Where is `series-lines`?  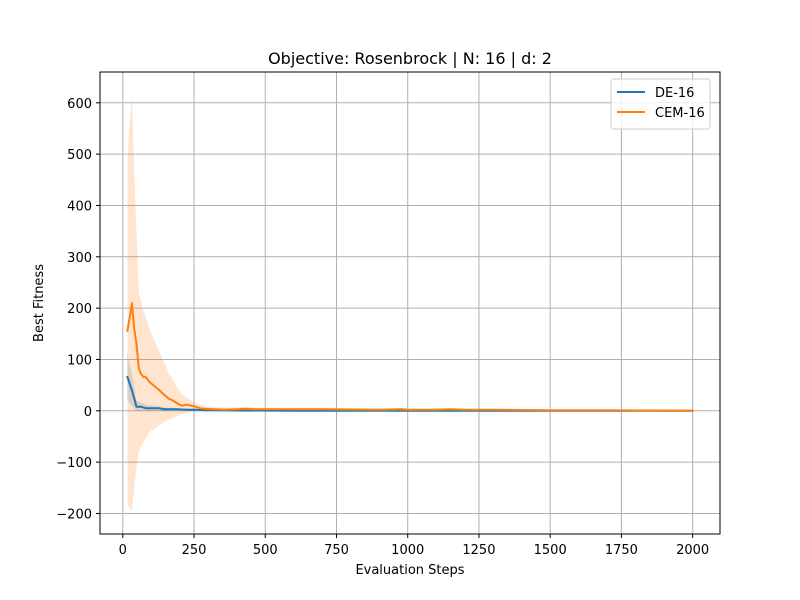
series-lines is located at coordinates (410, 357).